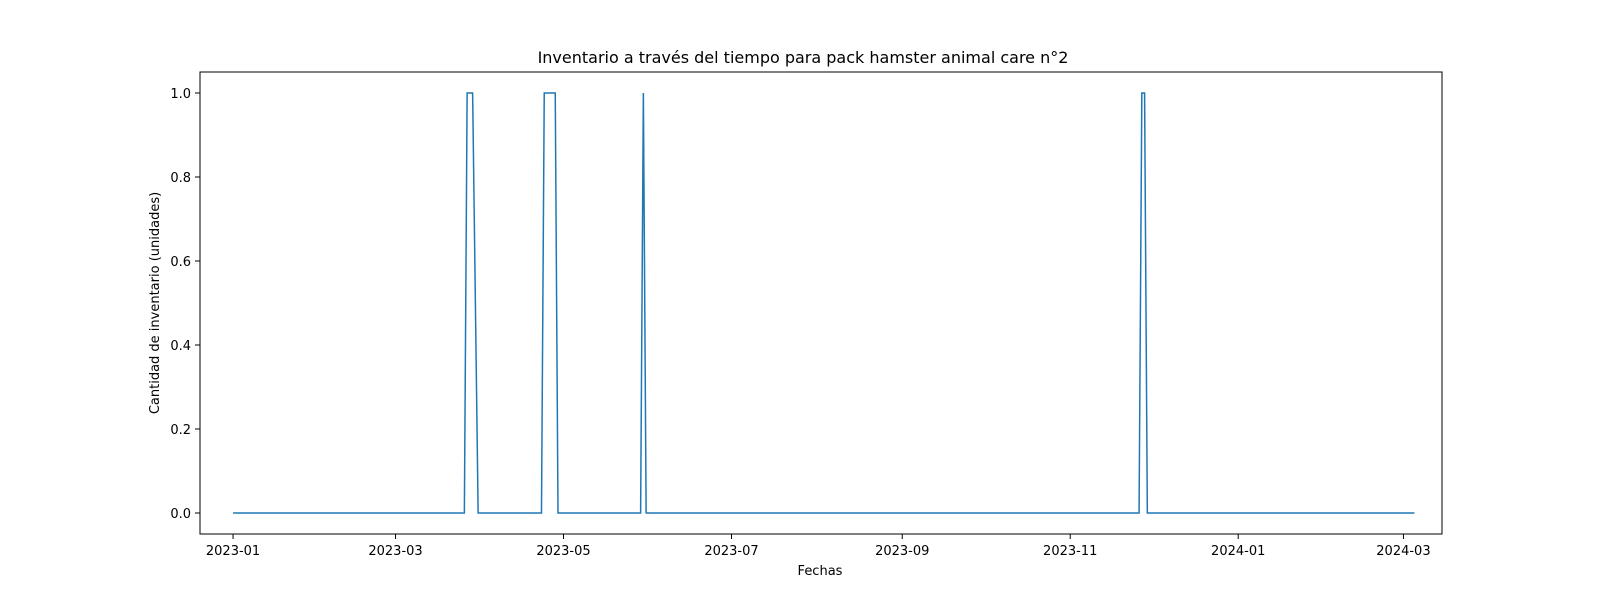 The width and height of the screenshot is (1600, 600). Describe the element at coordinates (1403, 551) in the screenshot. I see `x-tick-label: 2024-03` at that location.